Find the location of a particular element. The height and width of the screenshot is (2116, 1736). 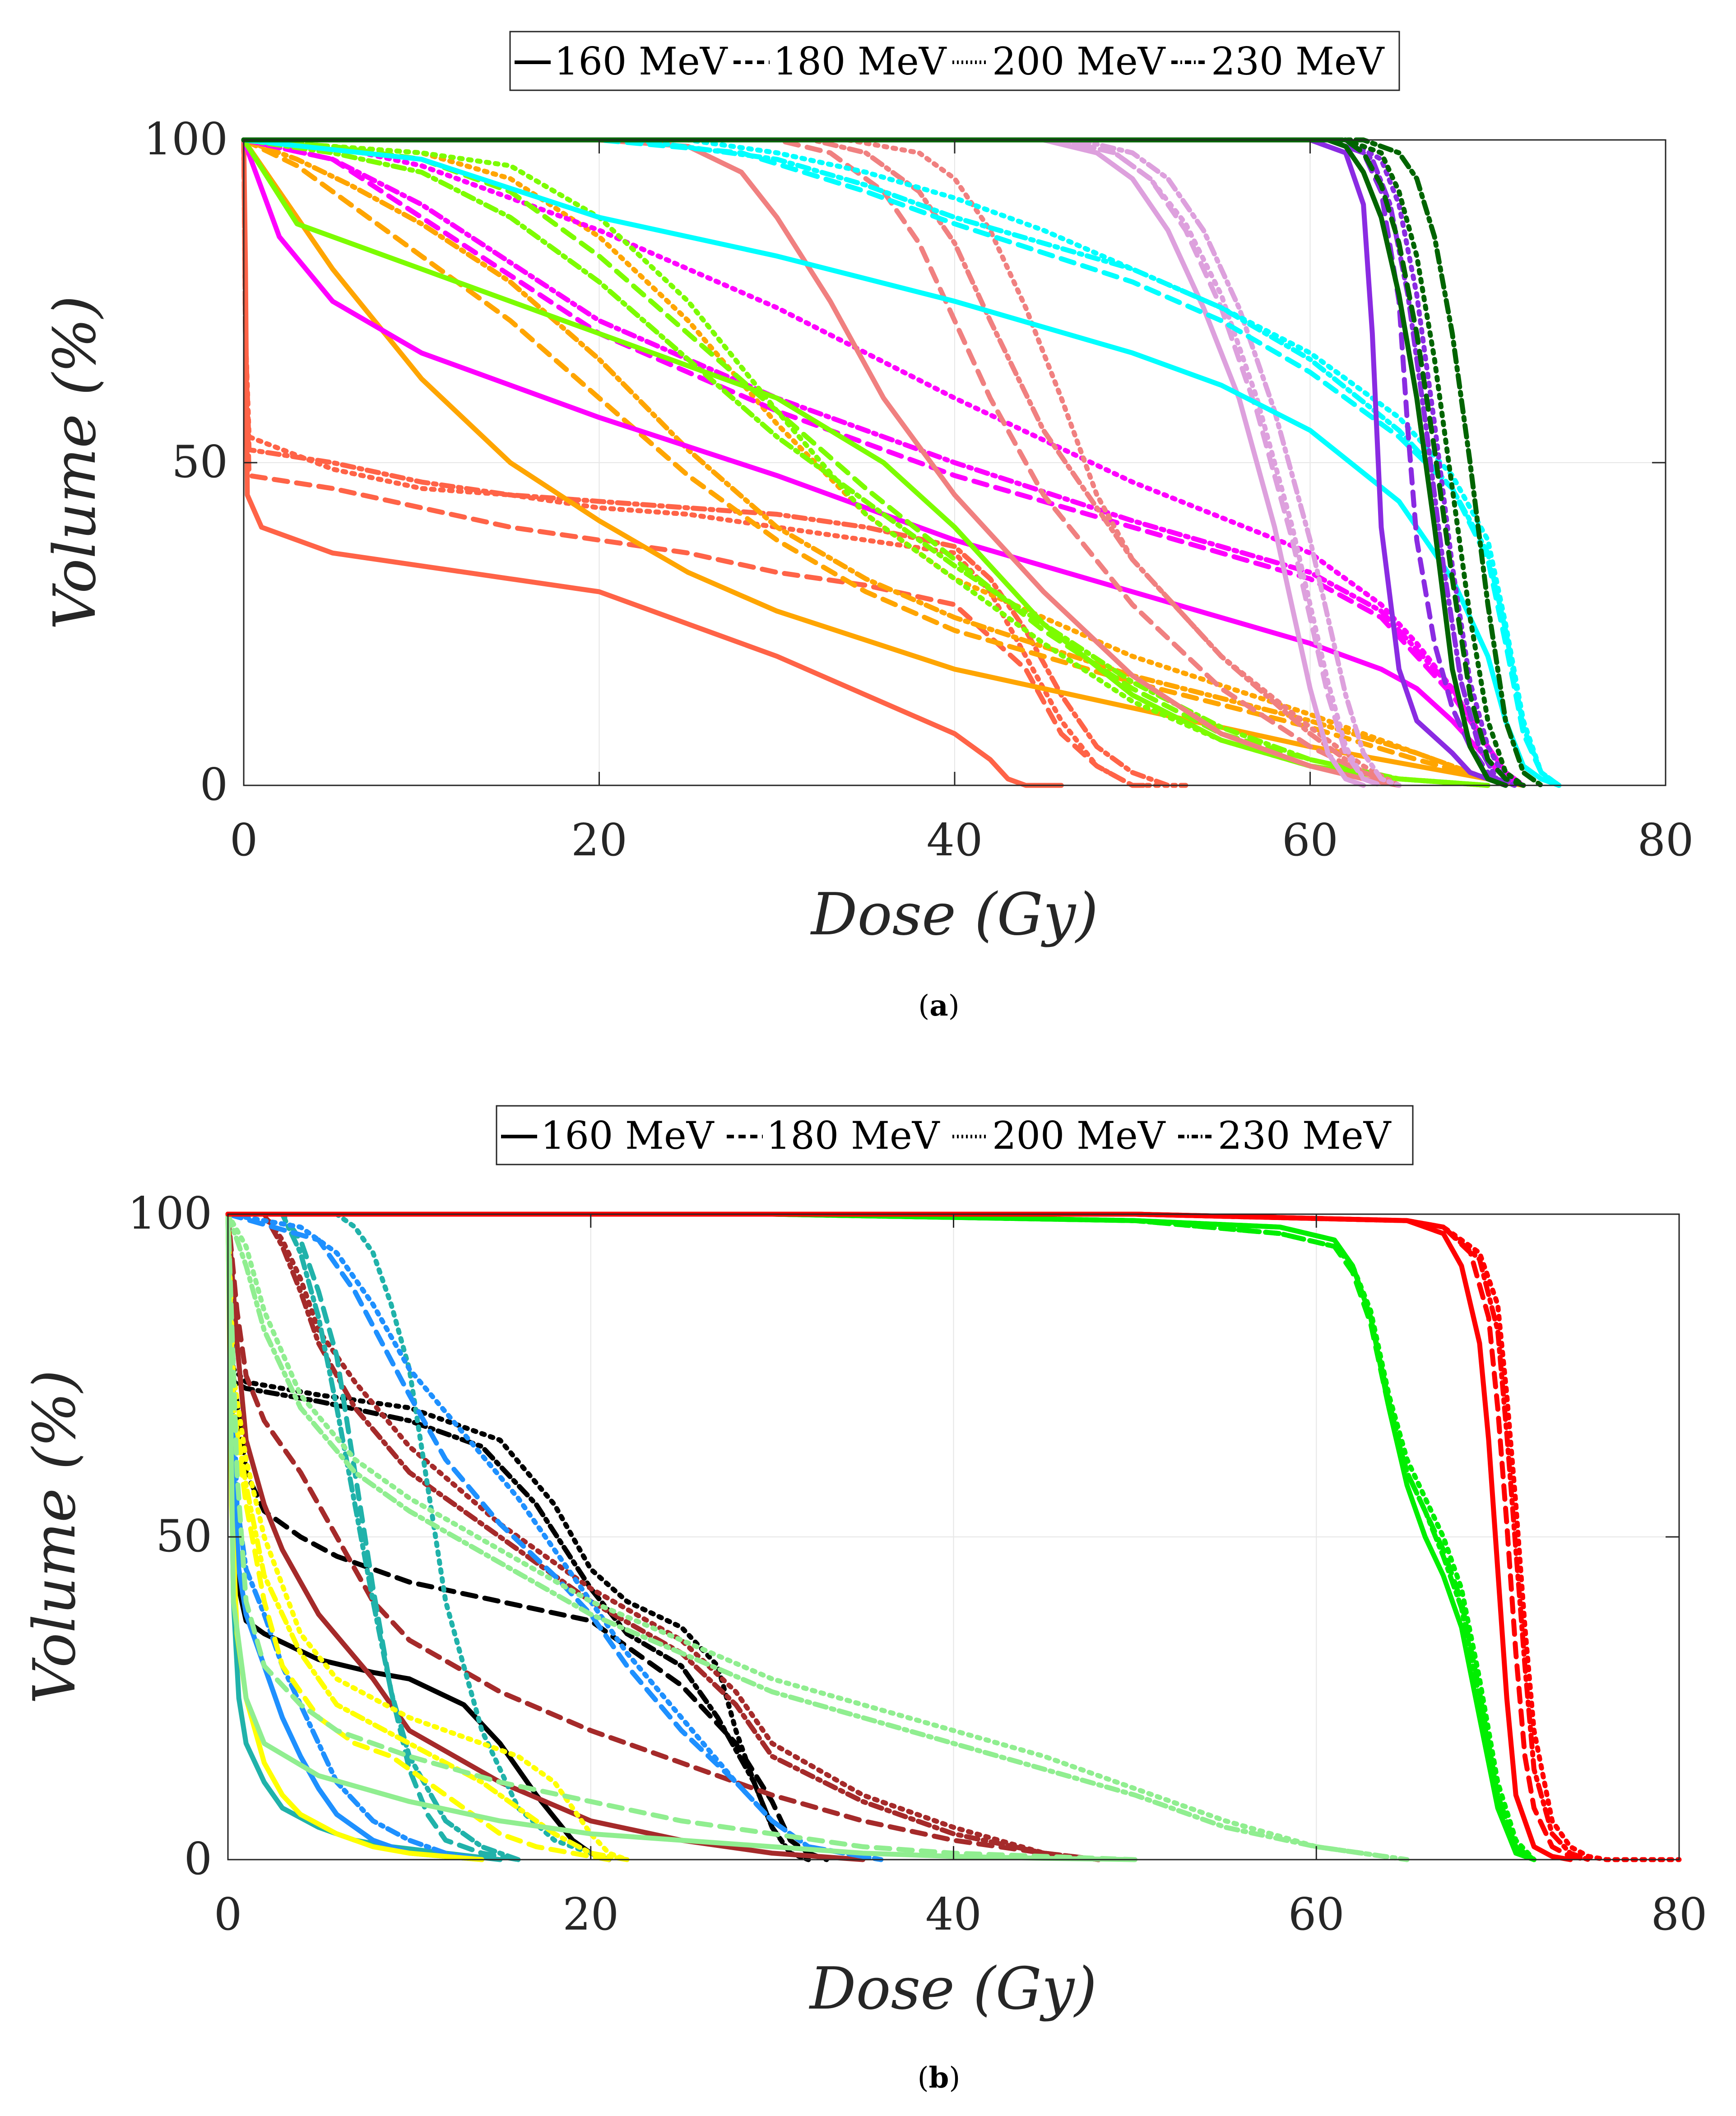

panel-label: (b) is located at coordinates (939, 2078).